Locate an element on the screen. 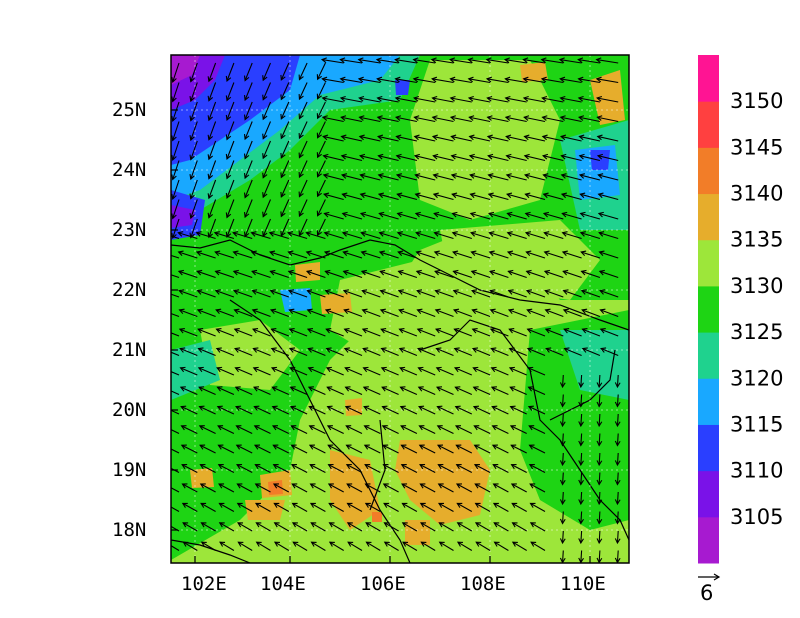 Image resolution: width=800 pixels, height=618 pixels. colorbar-label: 3125 is located at coordinates (756, 332).